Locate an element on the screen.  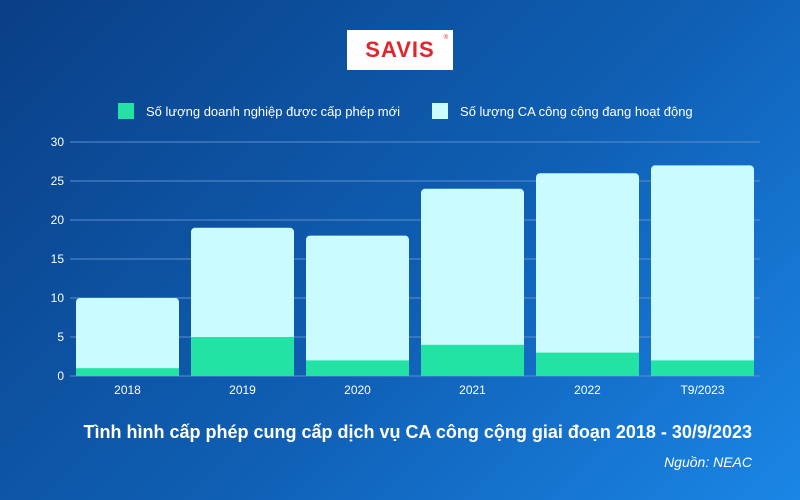
y-tick-label: 10 is located at coordinates (58, 298).